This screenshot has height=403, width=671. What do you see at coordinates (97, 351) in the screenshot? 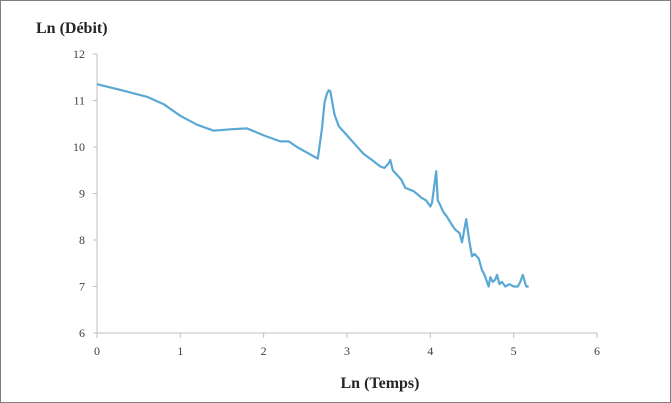
I see `x-tick-label: 0` at bounding box center [97, 351].